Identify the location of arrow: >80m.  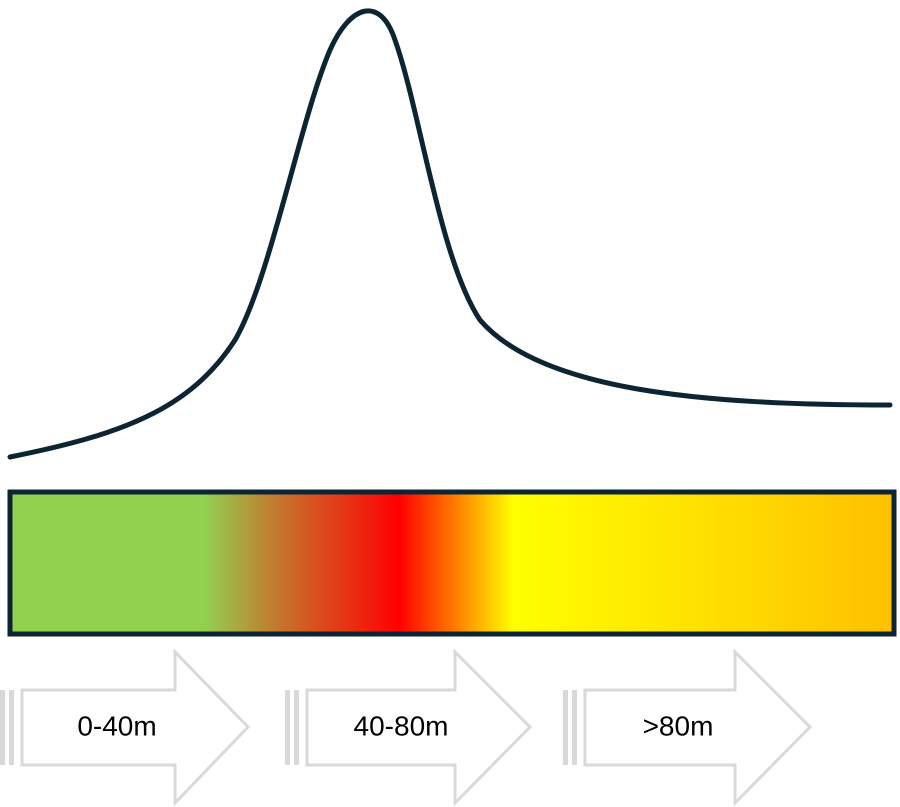
(688, 727).